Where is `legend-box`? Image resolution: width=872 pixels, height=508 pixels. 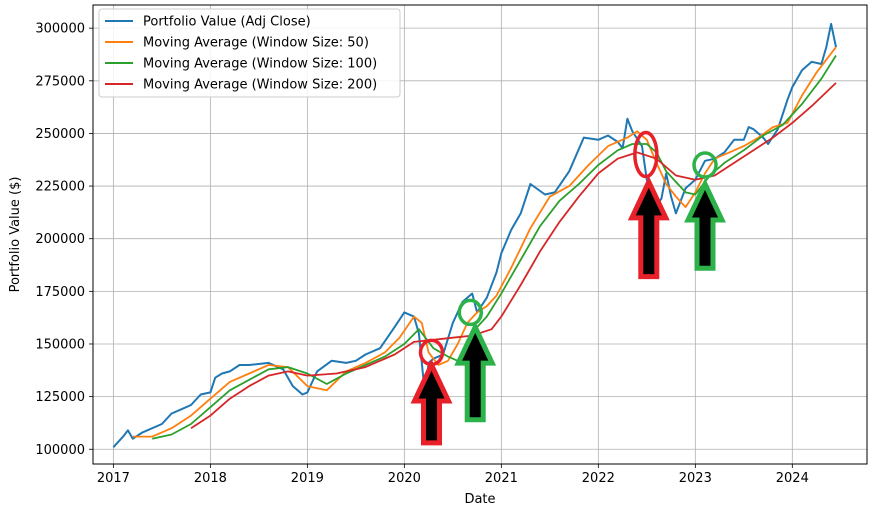 legend-box is located at coordinates (249, 53).